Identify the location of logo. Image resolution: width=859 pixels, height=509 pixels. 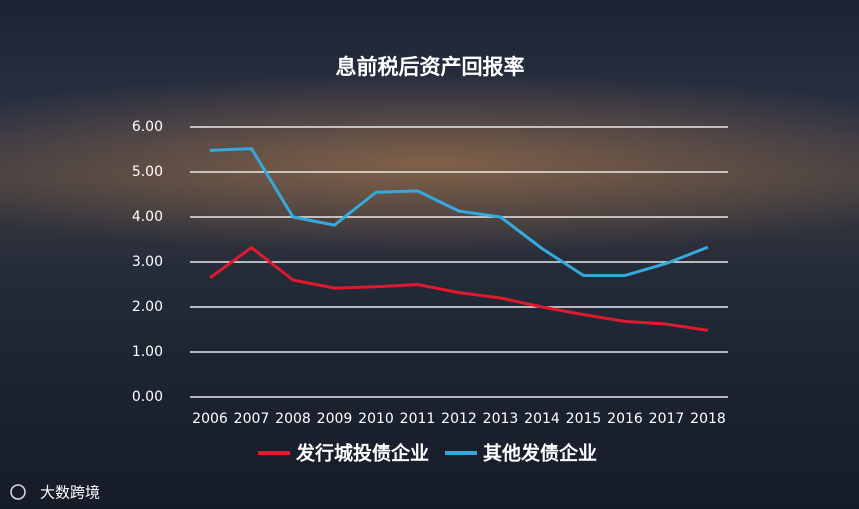
(18, 492).